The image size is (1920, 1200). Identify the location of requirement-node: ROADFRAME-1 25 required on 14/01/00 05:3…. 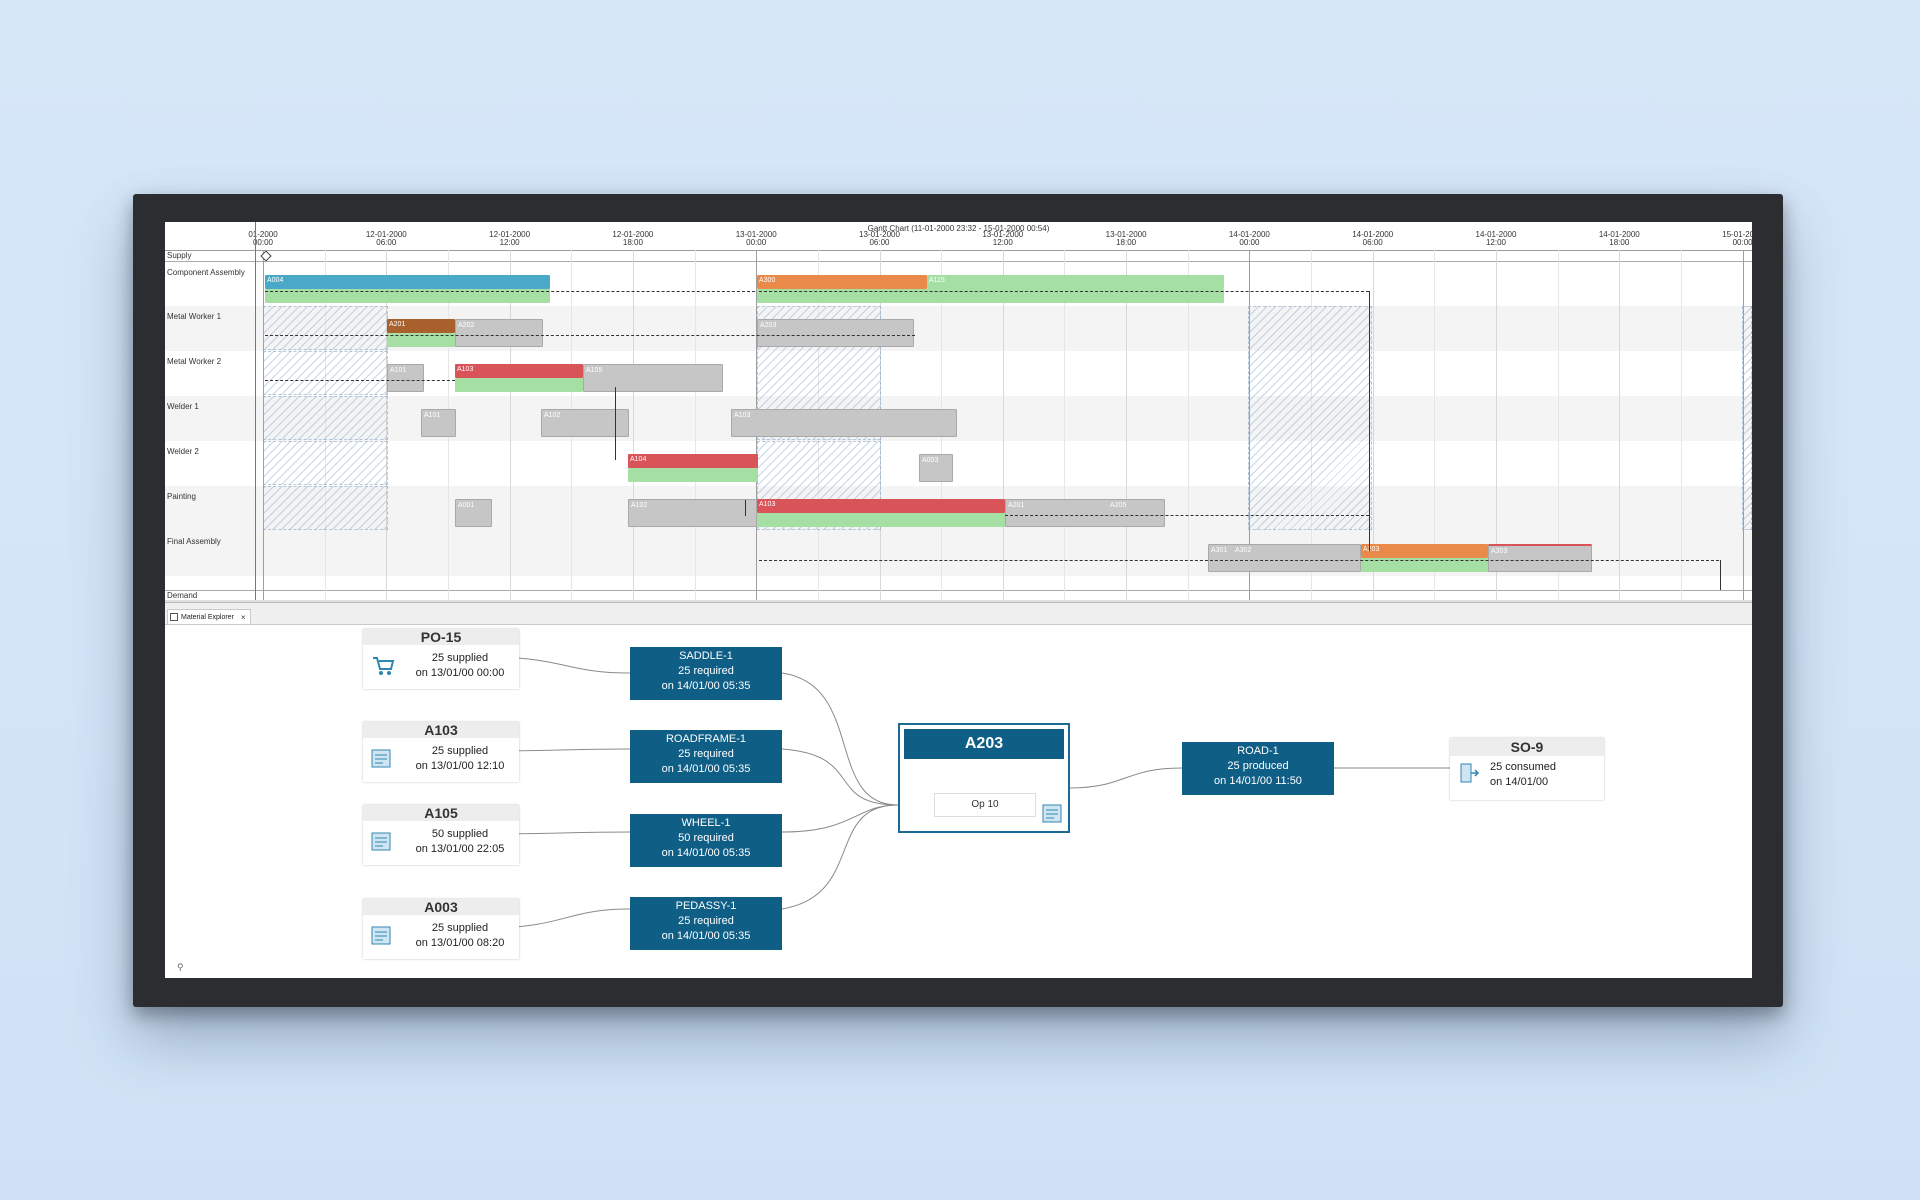
(706, 756).